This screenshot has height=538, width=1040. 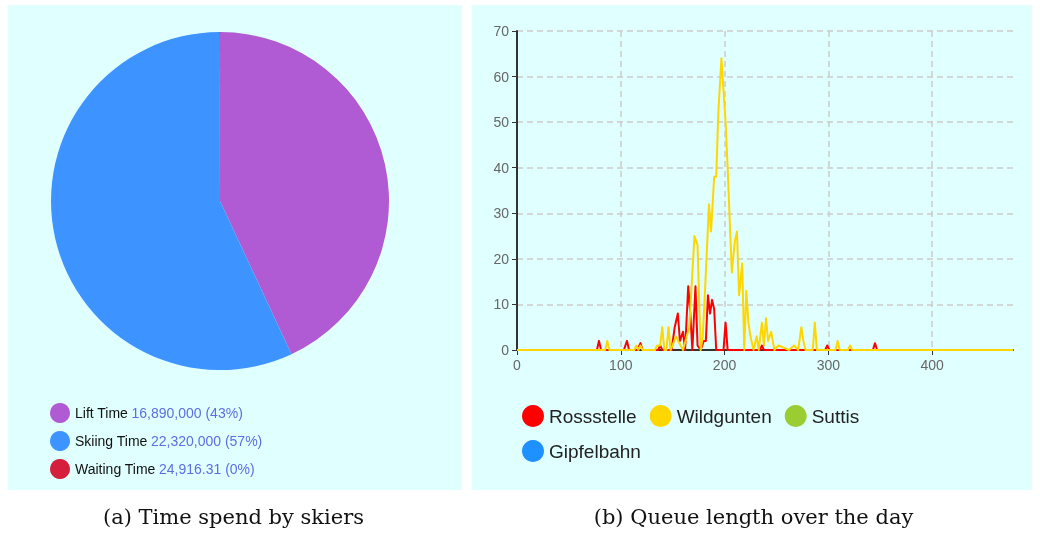 What do you see at coordinates (111, 441) in the screenshot?
I see `legend-label: Skiing Time` at bounding box center [111, 441].